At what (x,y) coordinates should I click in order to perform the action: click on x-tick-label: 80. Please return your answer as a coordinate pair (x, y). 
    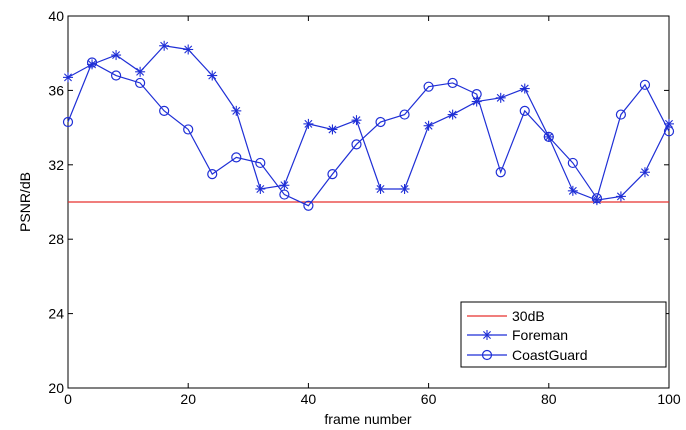
    Looking at the image, I should click on (549, 399).